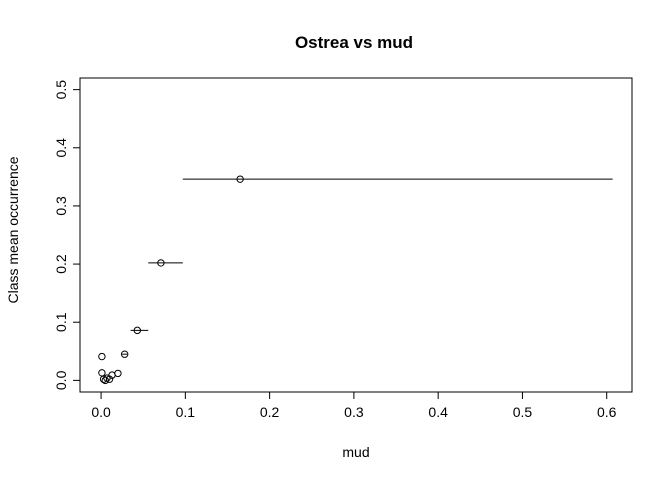 This screenshot has height=480, width=672. I want to click on y-axis: 0.0 0.1 0.2 0.3 0.4 0.5, so click(67, 235).